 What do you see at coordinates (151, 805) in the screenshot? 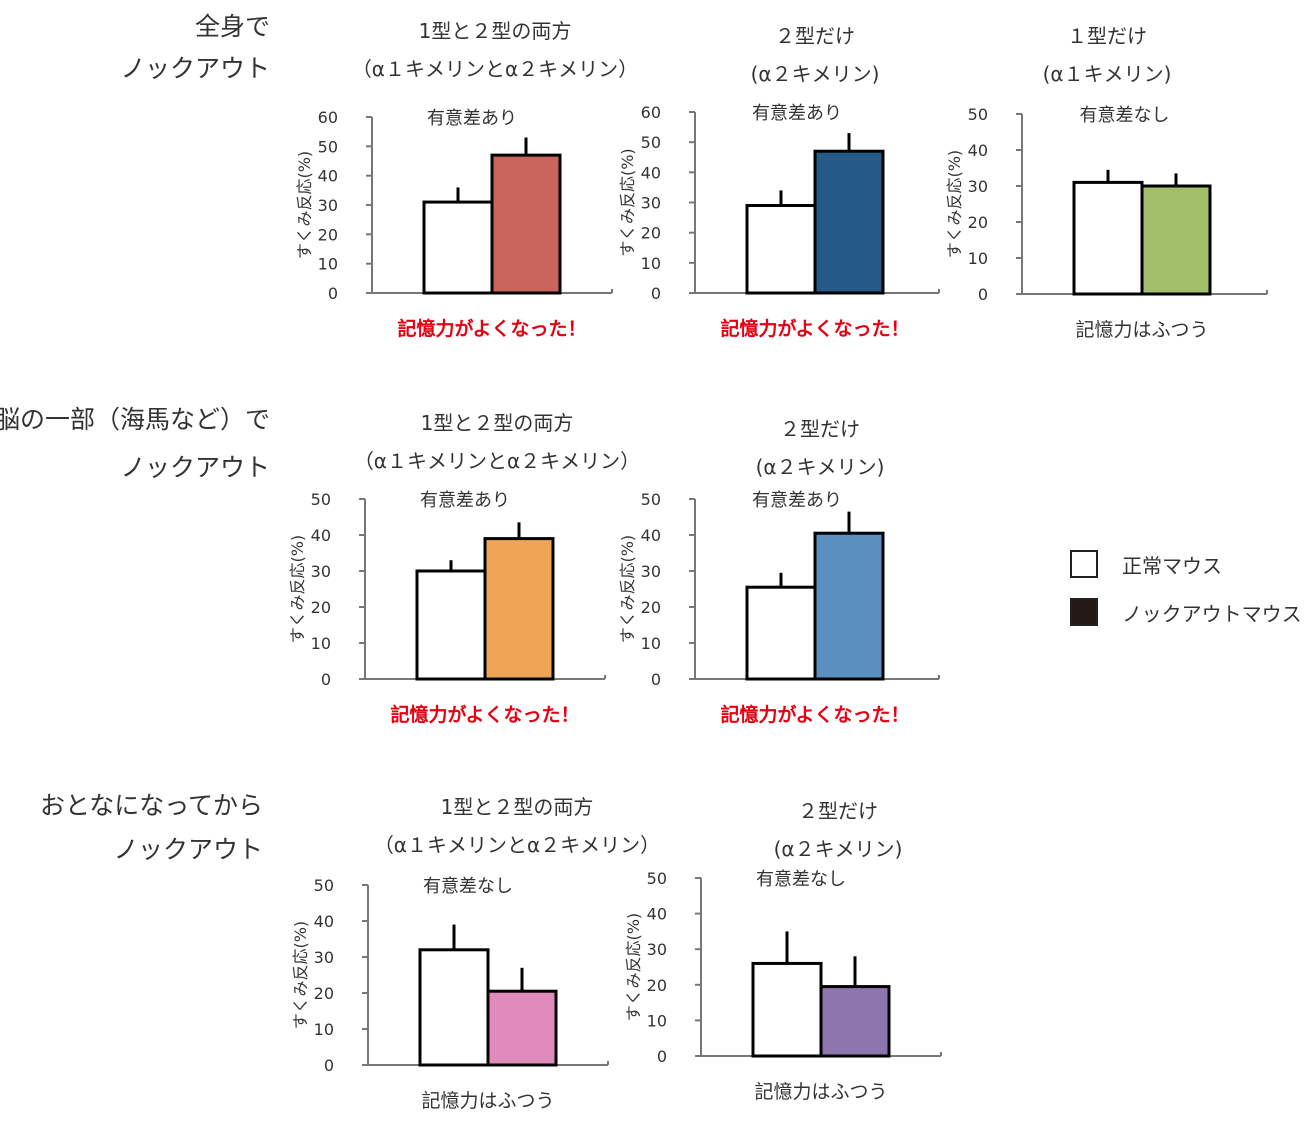
I see `row-label-line: おとなになってから` at bounding box center [151, 805].